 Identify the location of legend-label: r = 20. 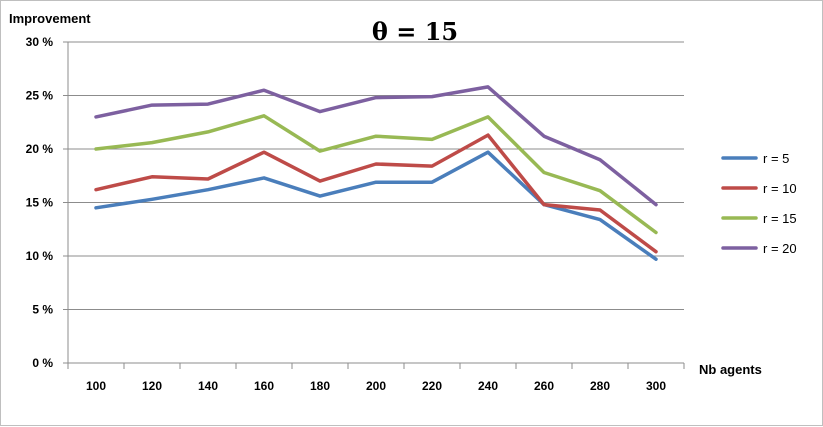
(780, 248).